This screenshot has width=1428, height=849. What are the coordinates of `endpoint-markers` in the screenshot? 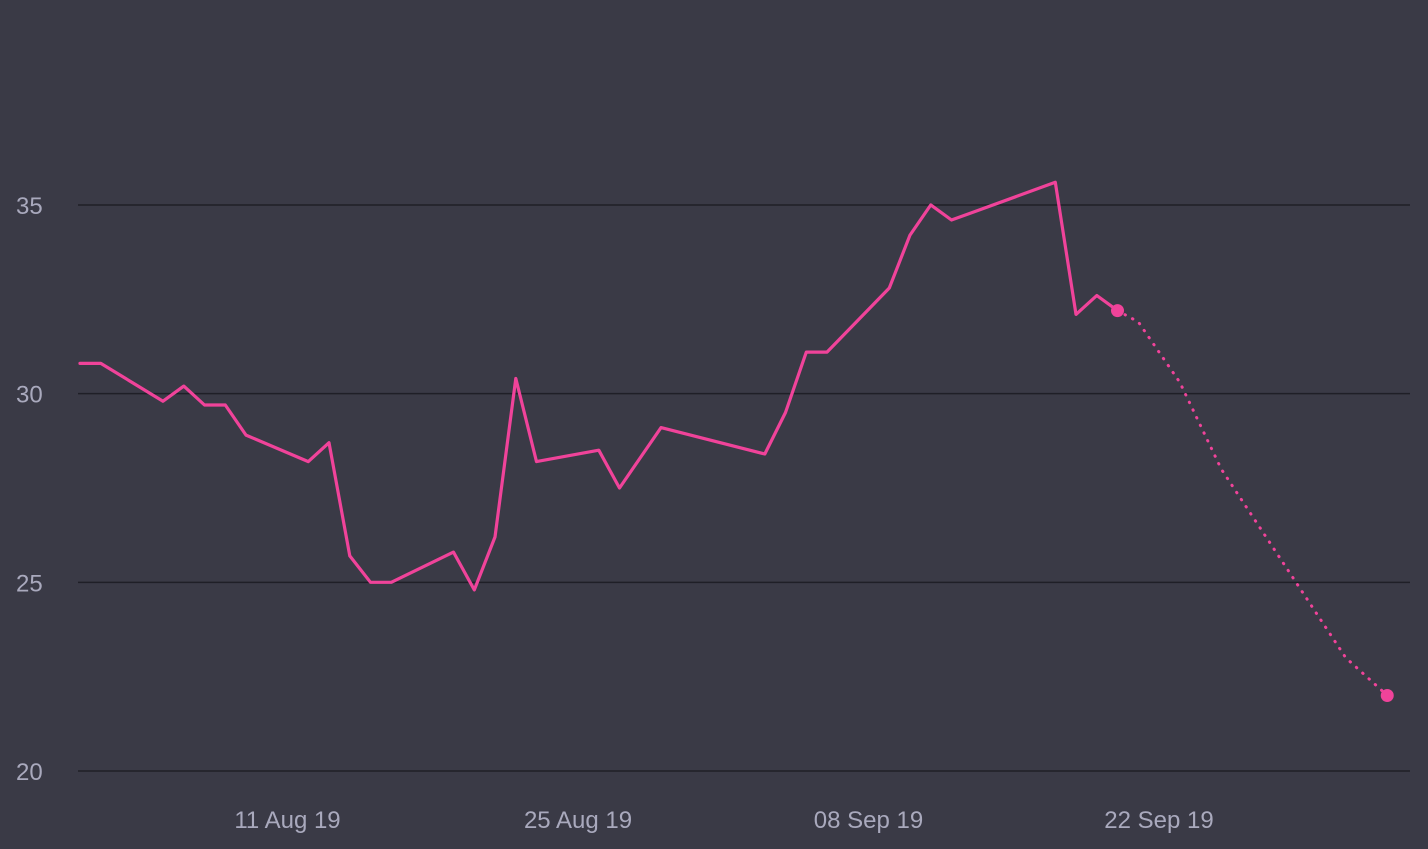 It's located at (1252, 503).